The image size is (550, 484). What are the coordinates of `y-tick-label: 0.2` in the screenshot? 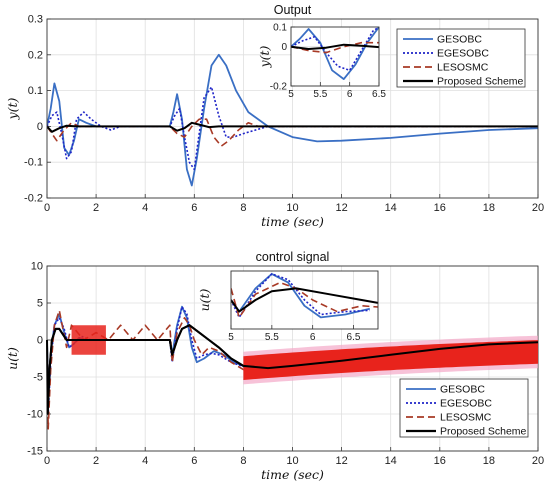 It's located at (35, 55).